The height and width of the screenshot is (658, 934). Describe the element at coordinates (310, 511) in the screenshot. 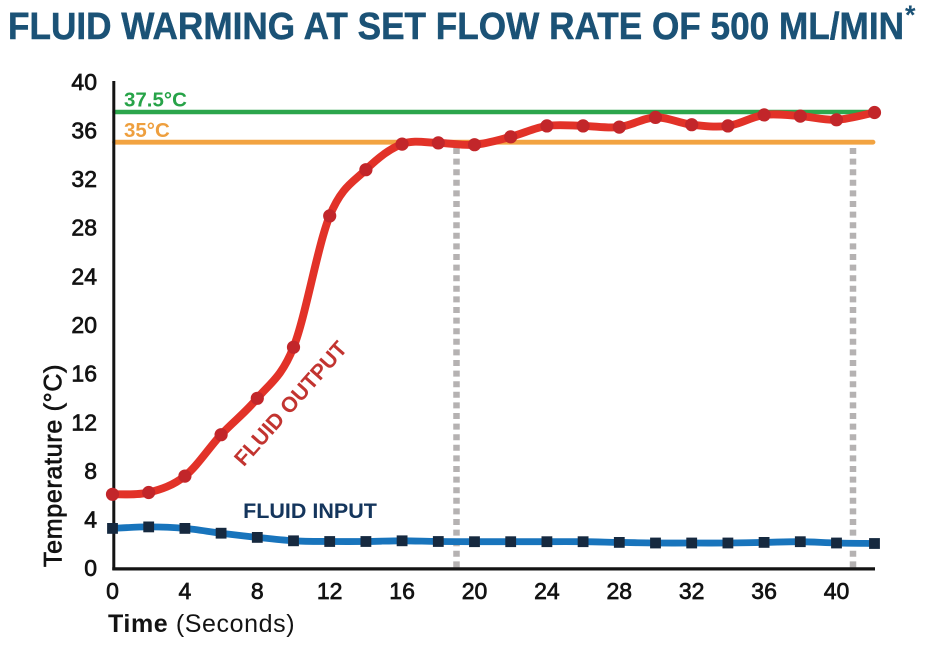

I see `svg-text: FLUID INPUT` at that location.